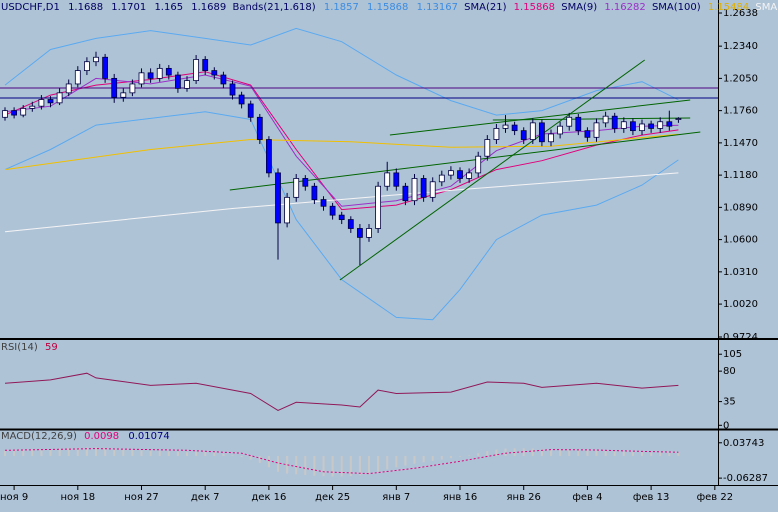  I want to click on x-tick-label: ноя 9, so click(14, 497).